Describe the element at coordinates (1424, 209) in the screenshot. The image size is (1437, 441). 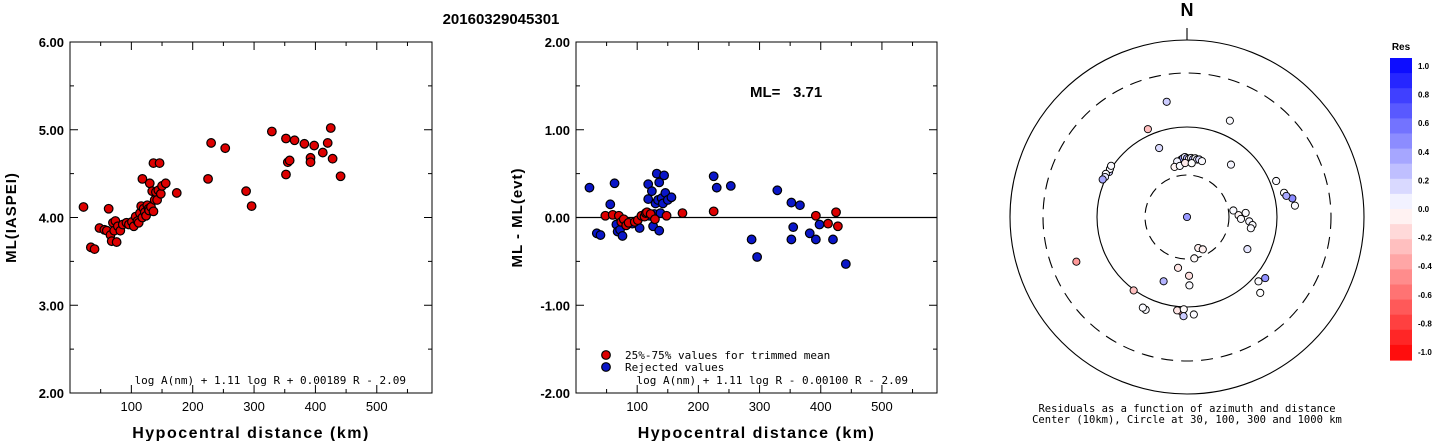
I see `colorbar-tick-label: 0.0` at that location.